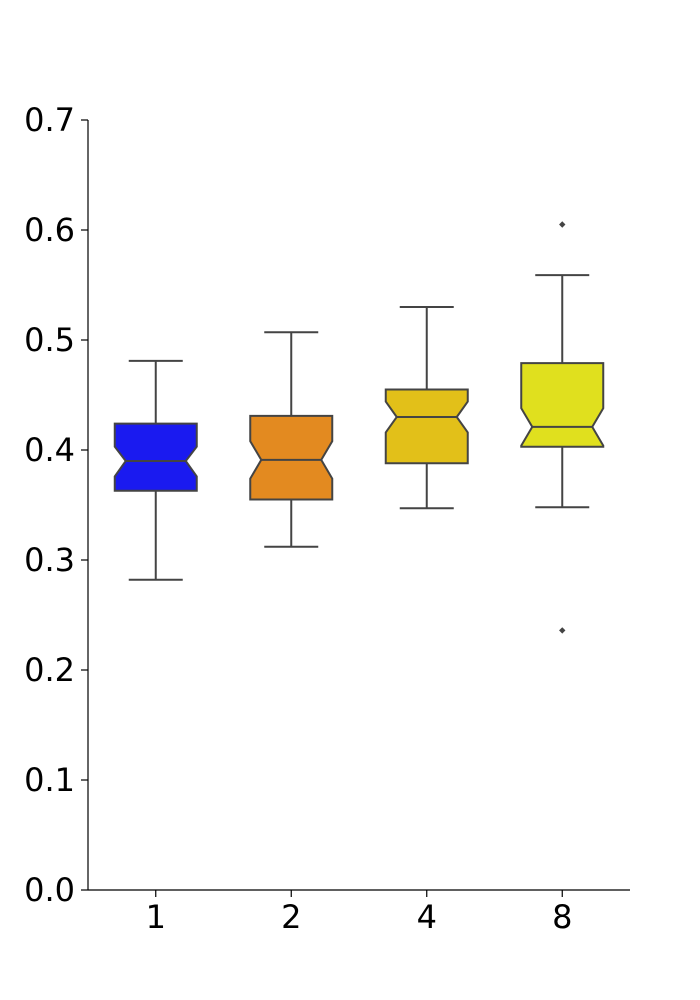 The image size is (700, 1000). I want to click on x-tick-label: 2, so click(291, 917).